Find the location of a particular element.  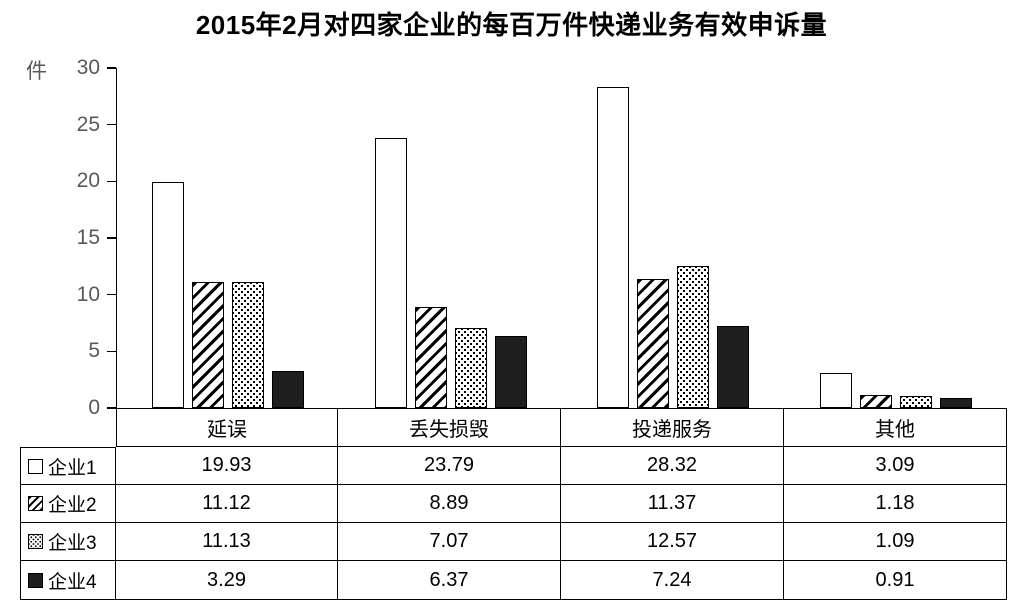

legend-label-series2: 企业2 is located at coordinates (72, 505).